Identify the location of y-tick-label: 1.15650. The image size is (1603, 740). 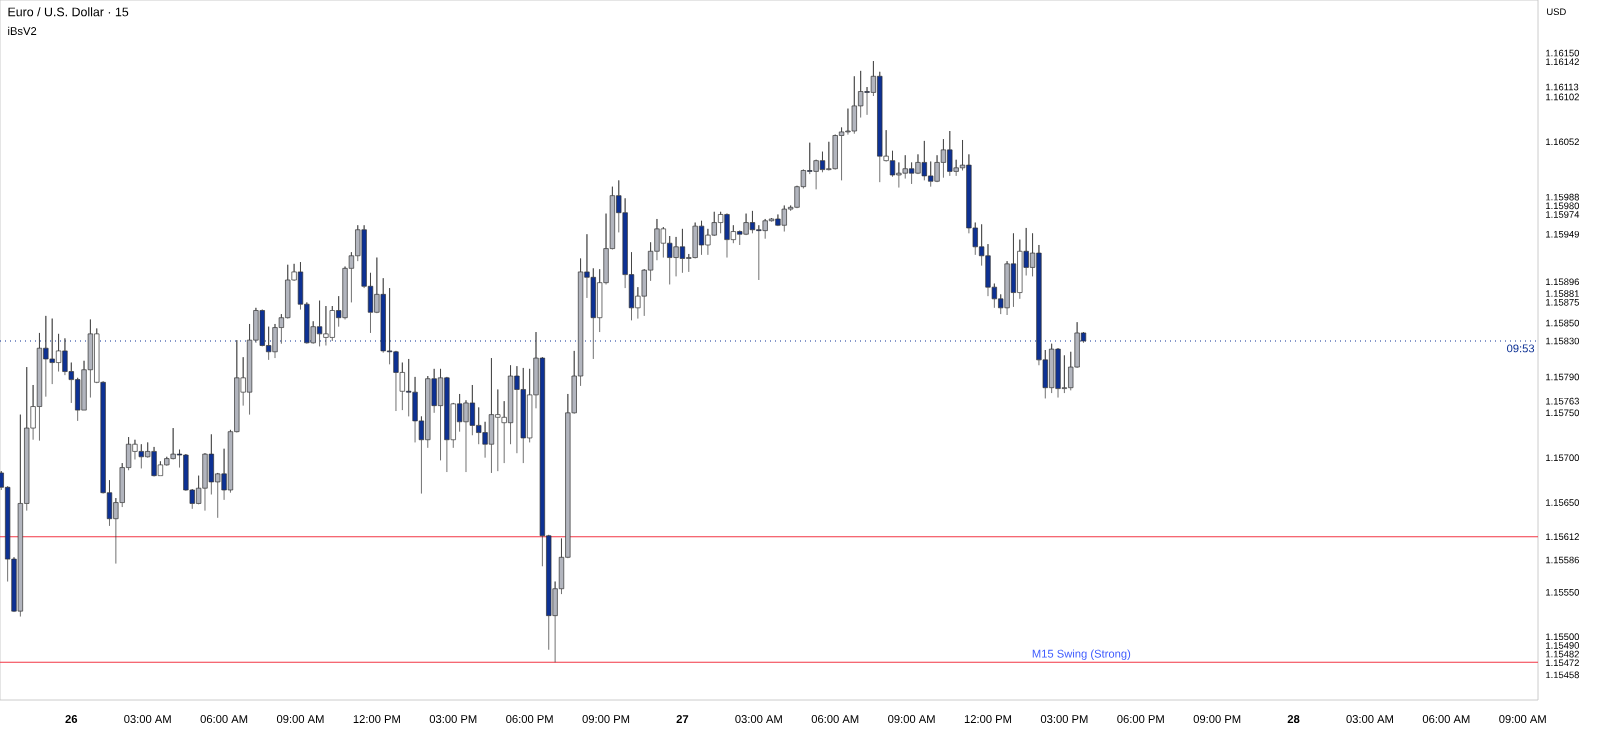
(1563, 502).